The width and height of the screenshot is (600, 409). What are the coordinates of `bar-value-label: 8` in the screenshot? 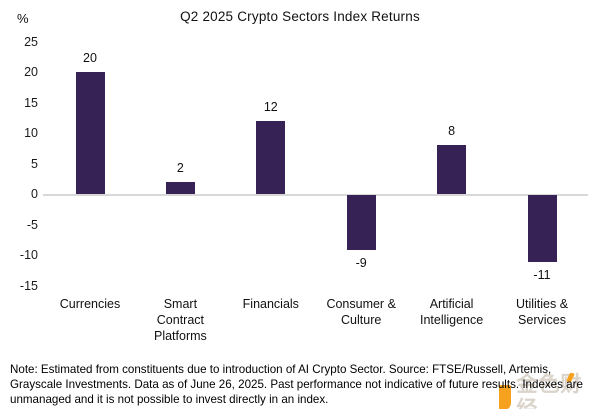 It's located at (452, 131).